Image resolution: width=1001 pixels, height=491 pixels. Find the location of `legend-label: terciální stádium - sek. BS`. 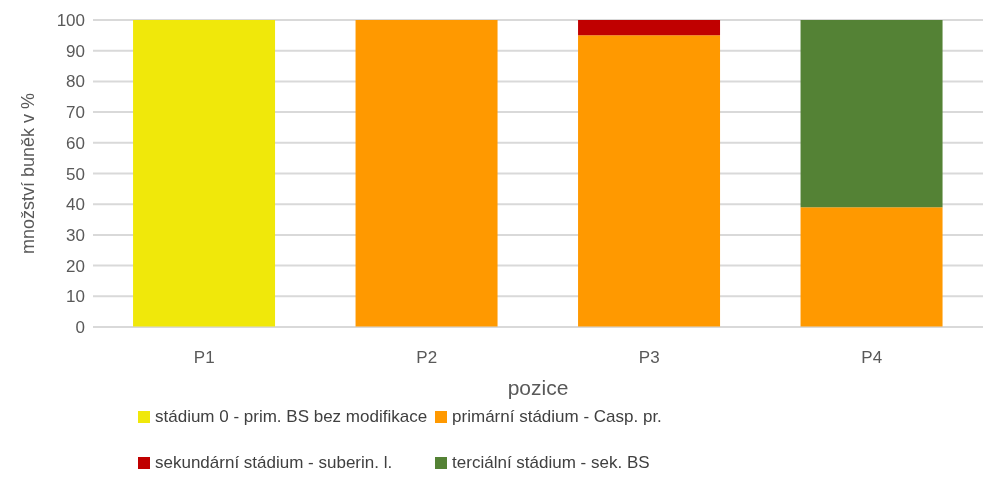

legend-label: terciální stádium - sek. BS is located at coordinates (551, 463).